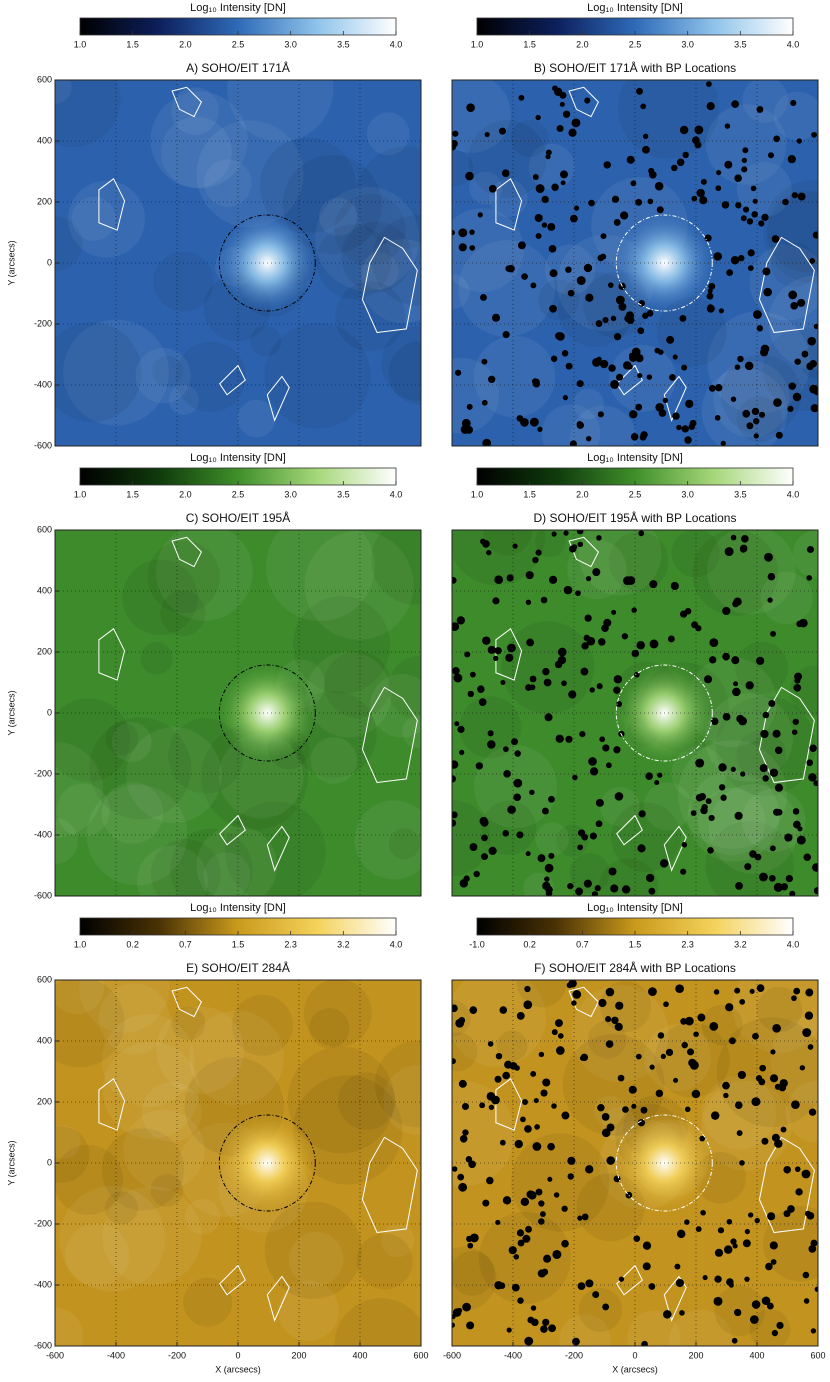 The height and width of the screenshot is (1382, 830). Describe the element at coordinates (477, 44) in the screenshot. I see `colorbar-tick-label: 1.0` at that location.